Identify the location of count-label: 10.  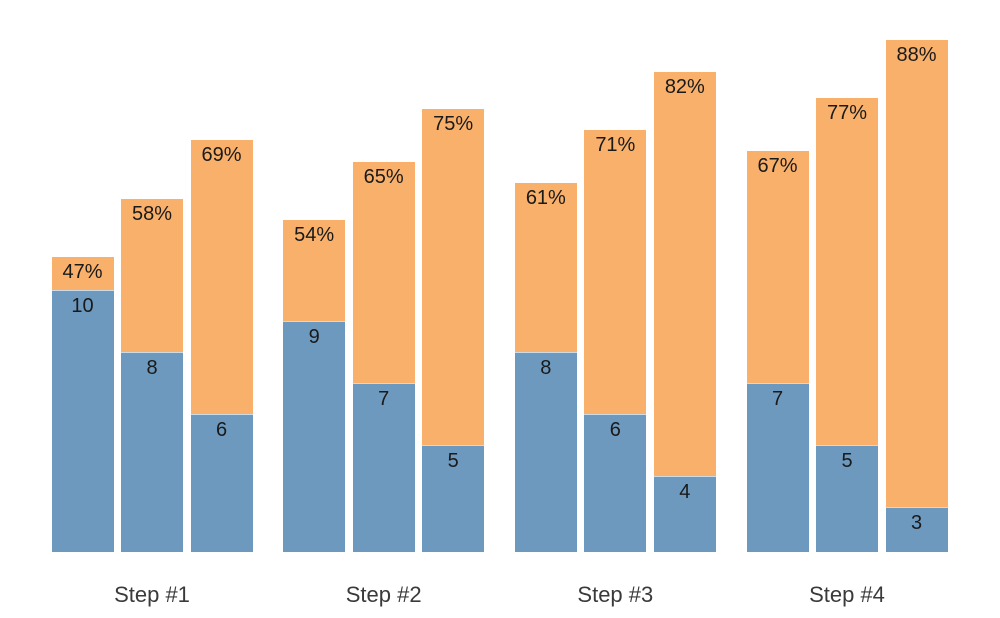
(82, 306).